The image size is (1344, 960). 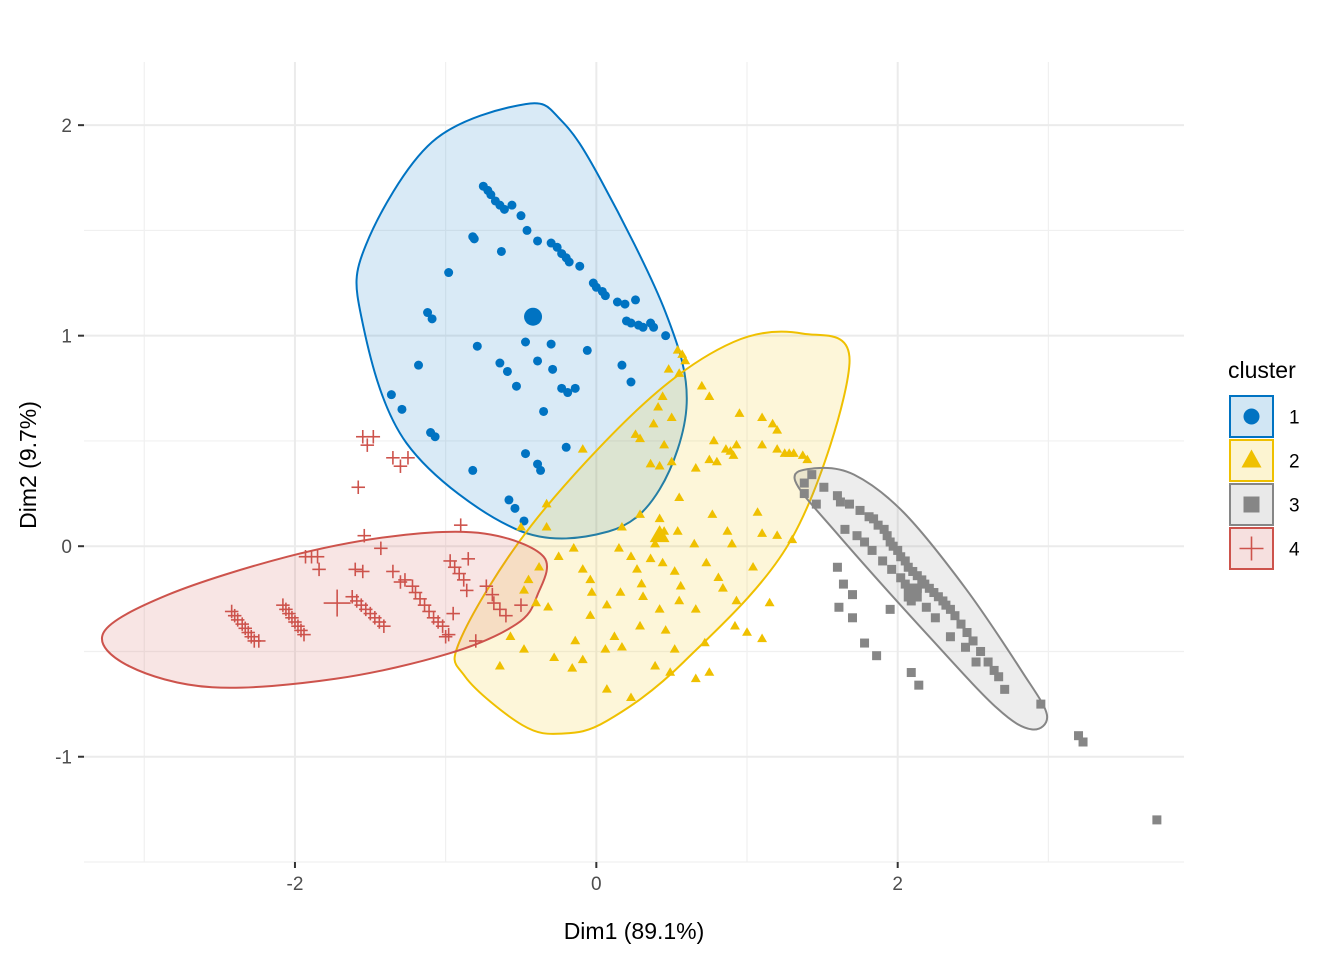 What do you see at coordinates (912, 592) in the screenshot?
I see `cluster-3-centroid` at bounding box center [912, 592].